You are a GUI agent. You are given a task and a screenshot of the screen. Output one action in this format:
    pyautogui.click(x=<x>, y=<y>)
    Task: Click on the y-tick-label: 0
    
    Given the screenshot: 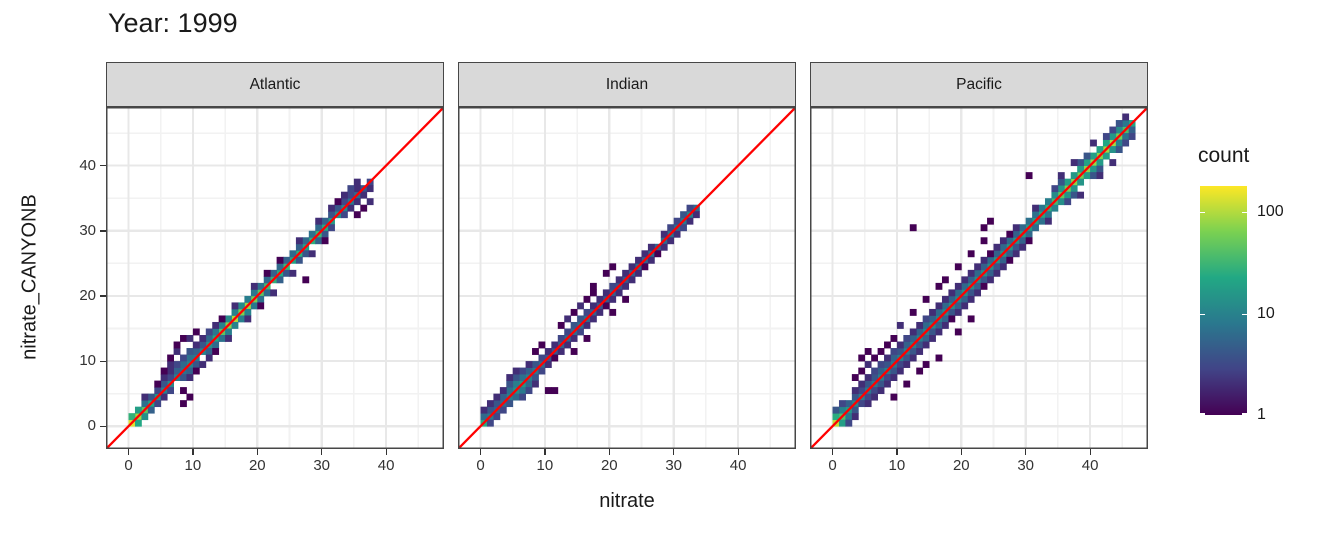 What is the action you would take?
    pyautogui.click(x=91, y=426)
    